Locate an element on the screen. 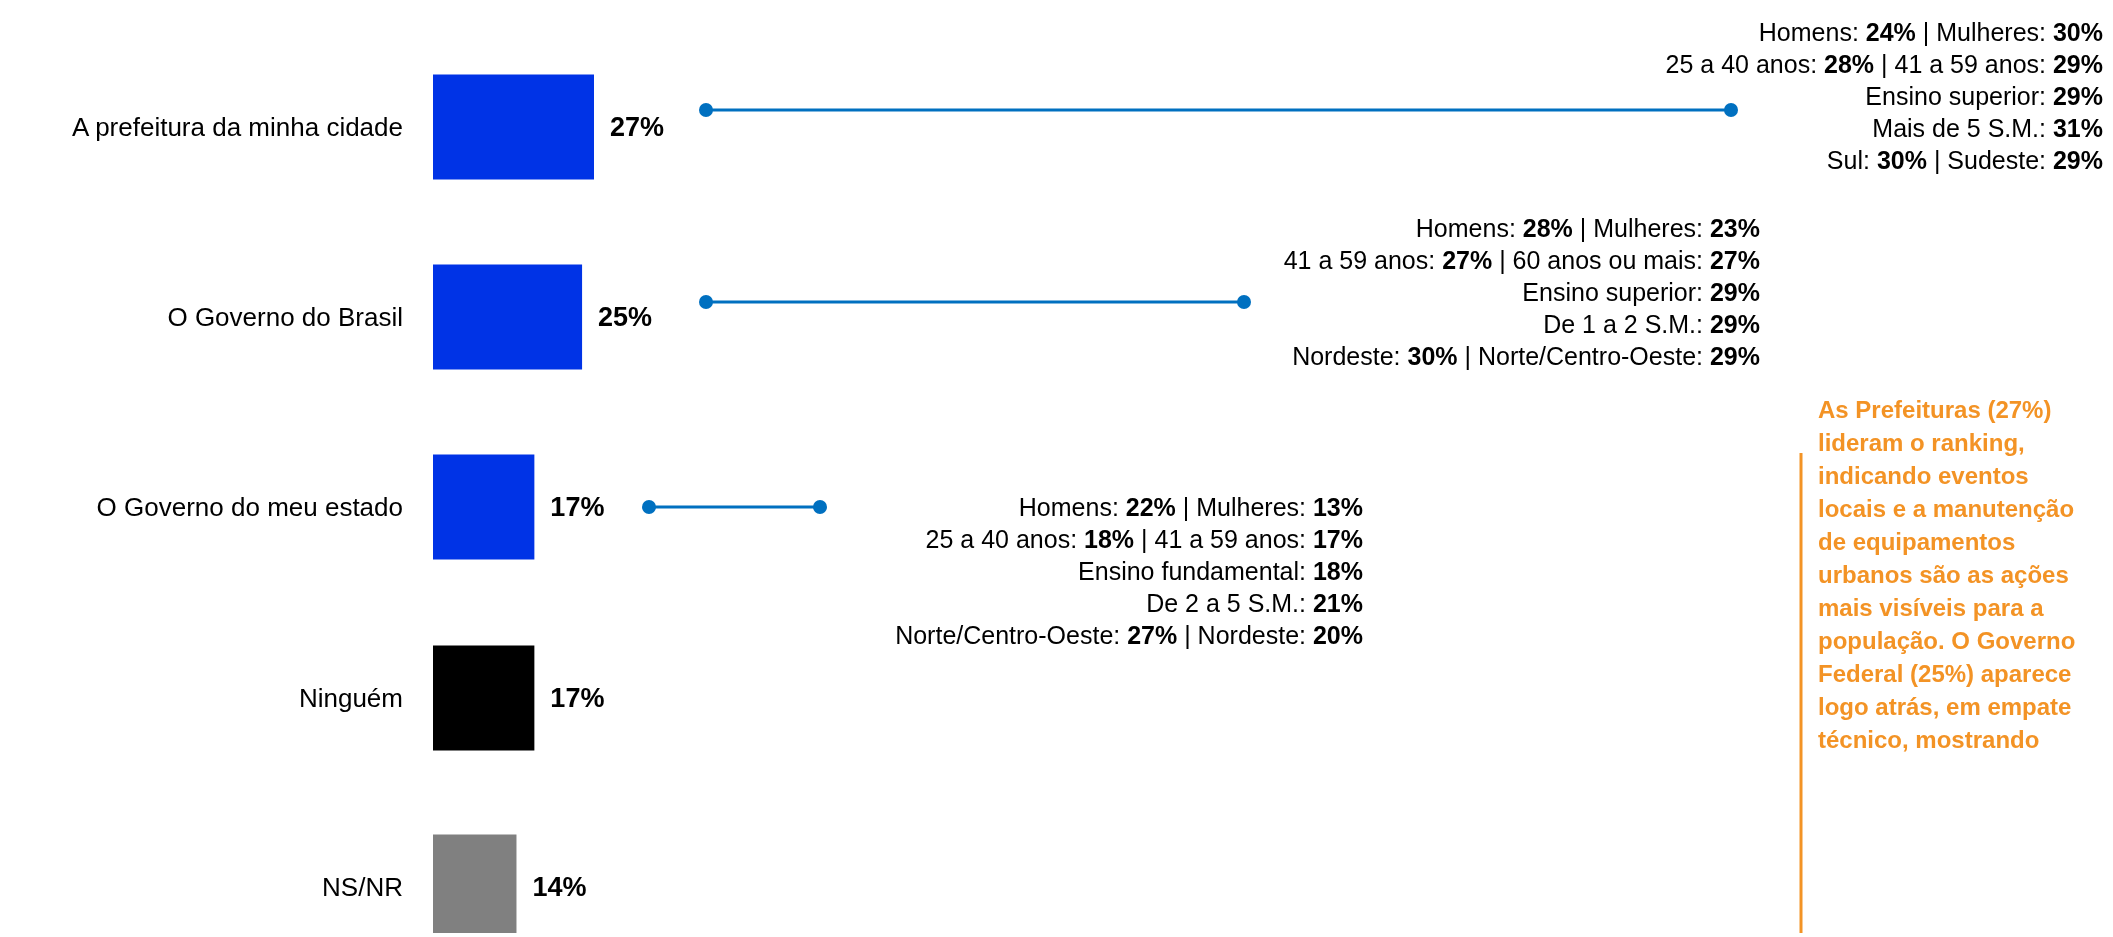 The width and height of the screenshot is (2113, 937). text: 25 a 40 anos: 28% | 41 a 59 anos: 29% is located at coordinates (1884, 64).